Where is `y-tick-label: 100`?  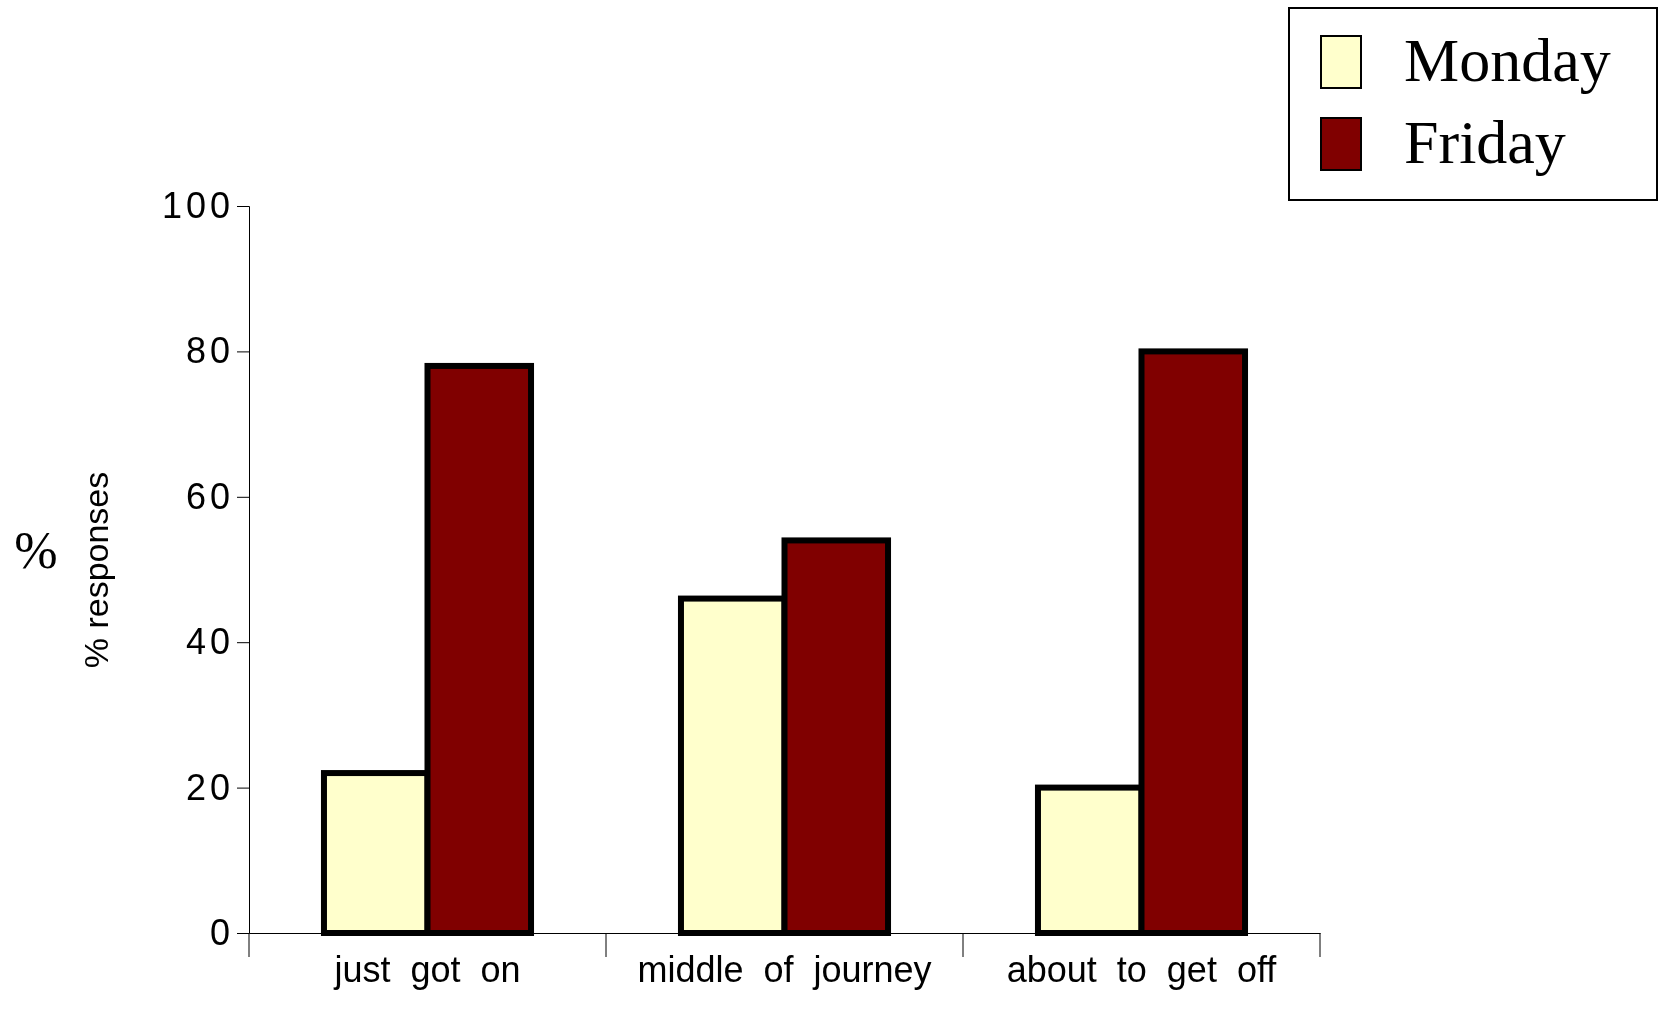
y-tick-label: 100 is located at coordinates (197, 206).